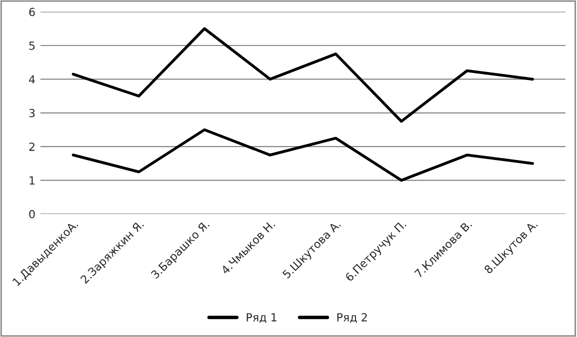  I want to click on y-tick-label: 2, so click(31, 146).